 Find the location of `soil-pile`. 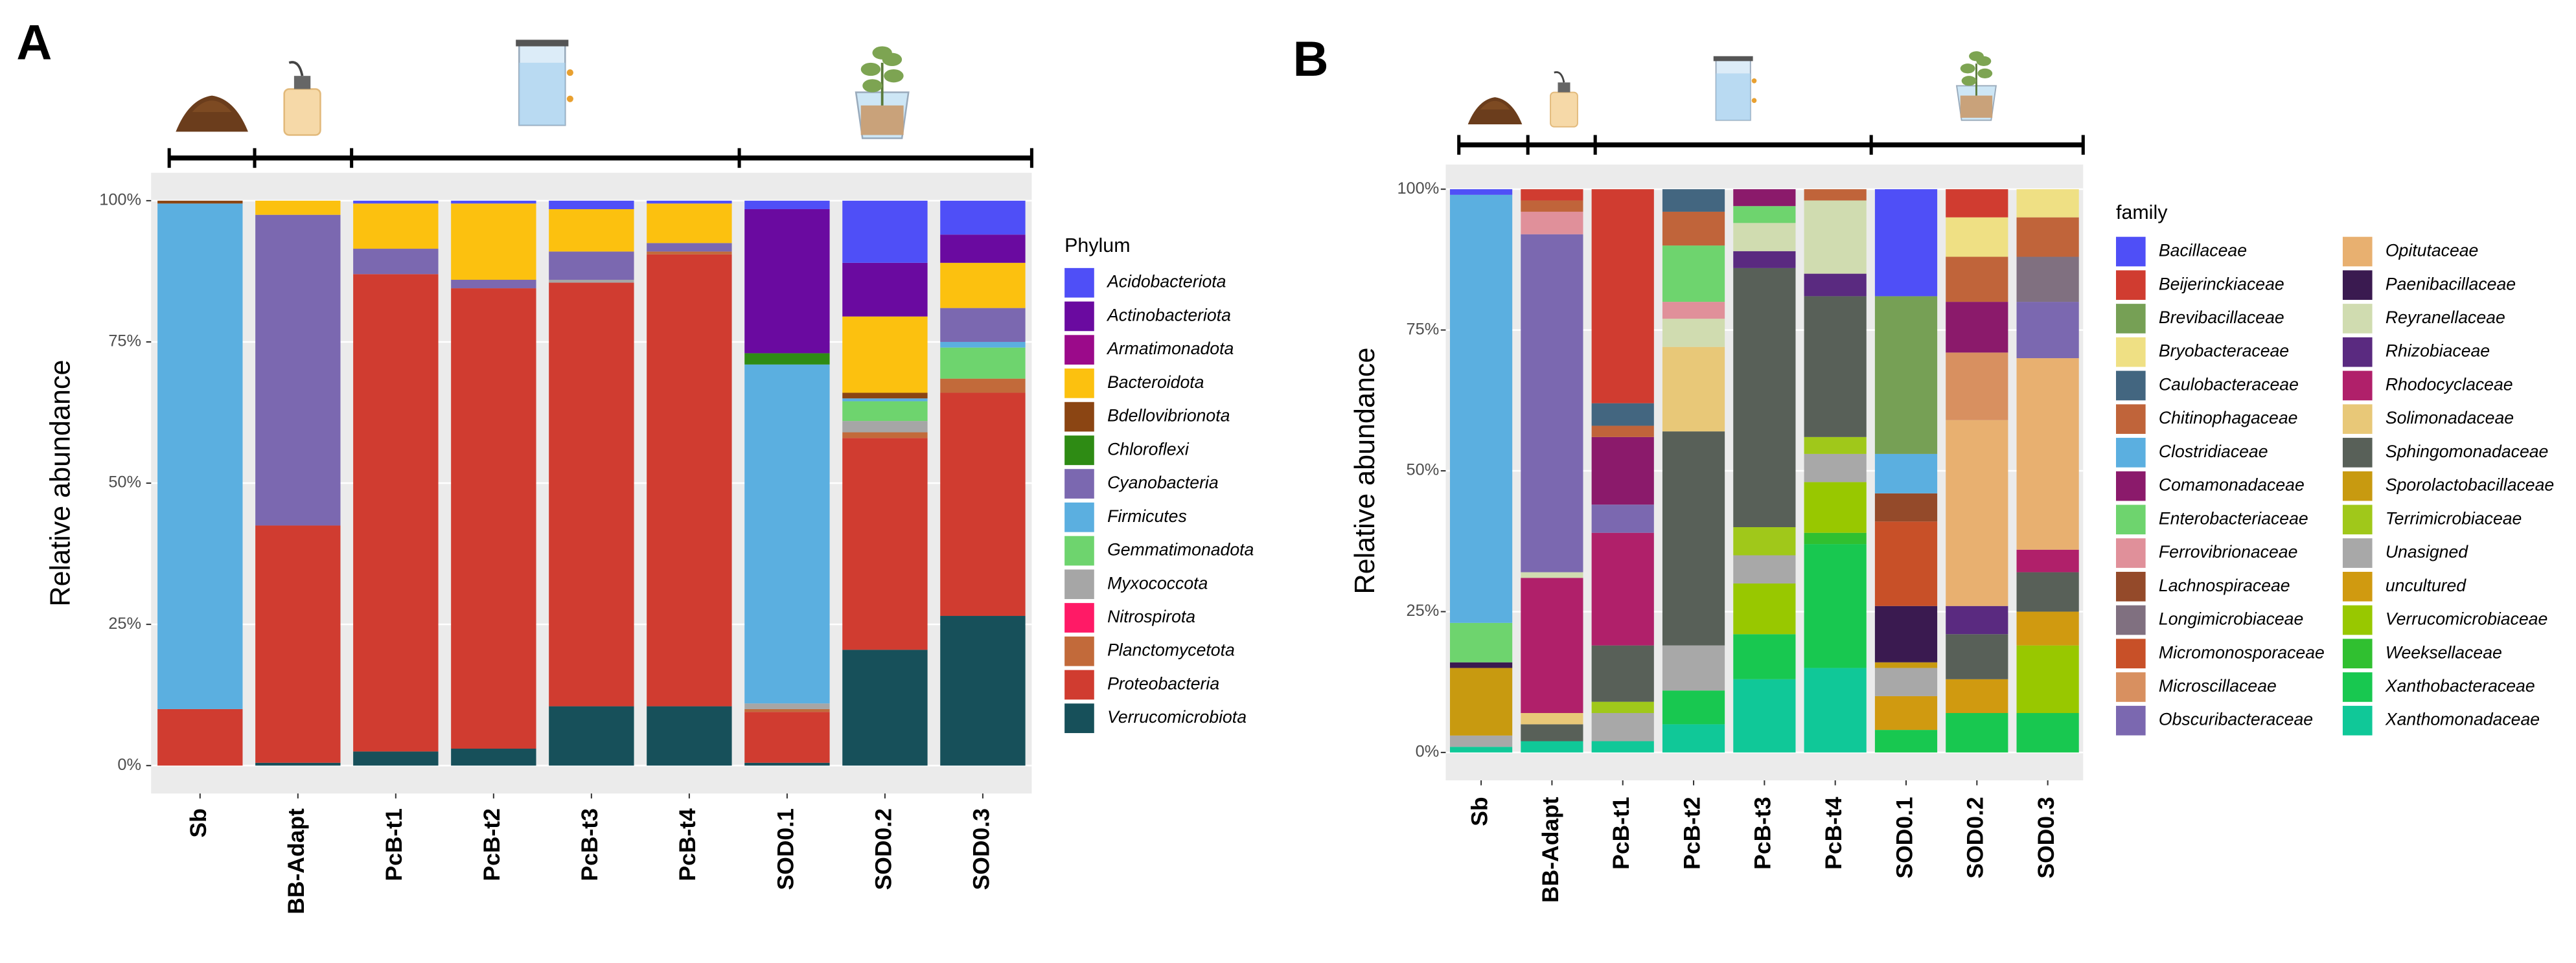

soil-pile is located at coordinates (212, 113).